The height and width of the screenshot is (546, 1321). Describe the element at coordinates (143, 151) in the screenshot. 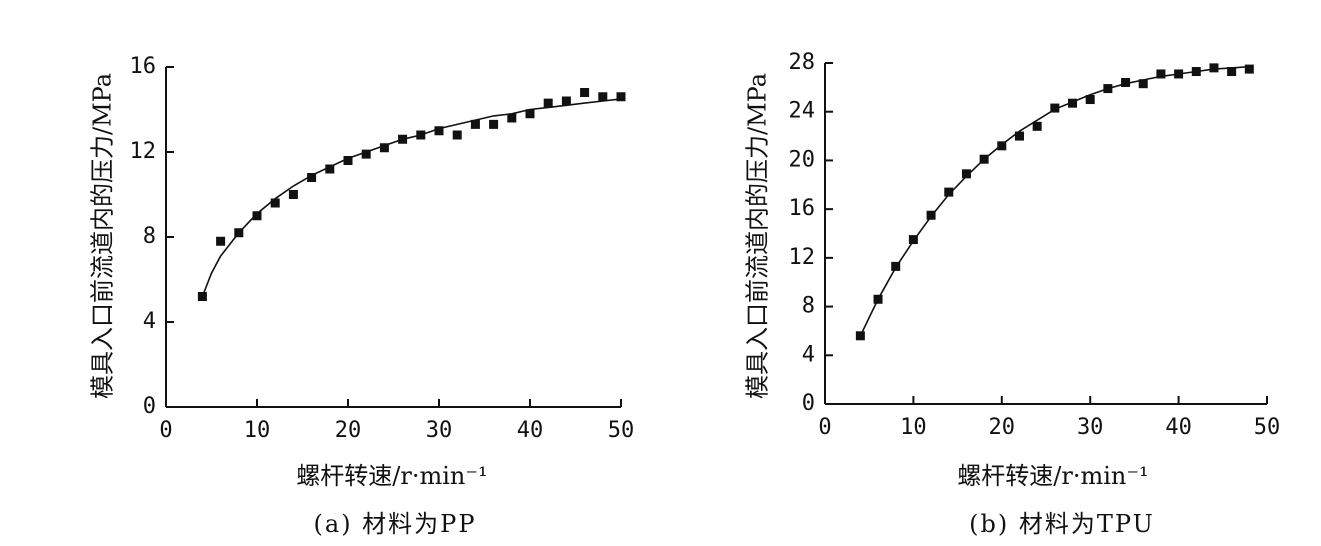

I see `chart-a-ytick-label: 12` at that location.